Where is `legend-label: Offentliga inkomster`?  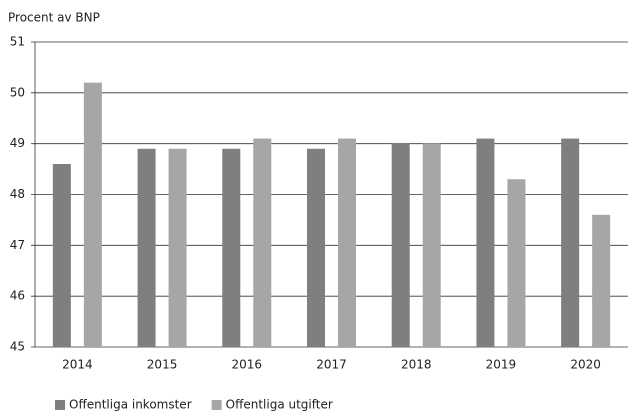 legend-label: Offentliga inkomster is located at coordinates (130, 405).